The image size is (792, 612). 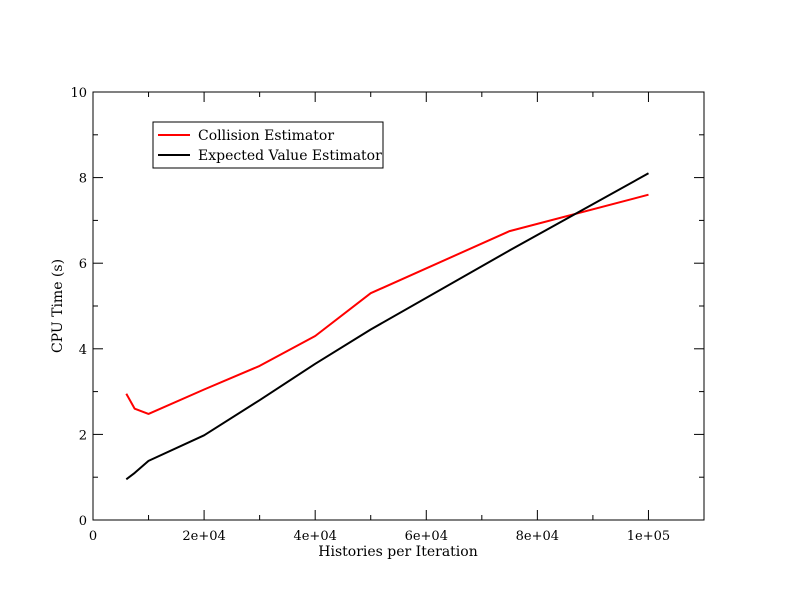 What do you see at coordinates (83, 521) in the screenshot?
I see `y-tick-label: 0` at bounding box center [83, 521].